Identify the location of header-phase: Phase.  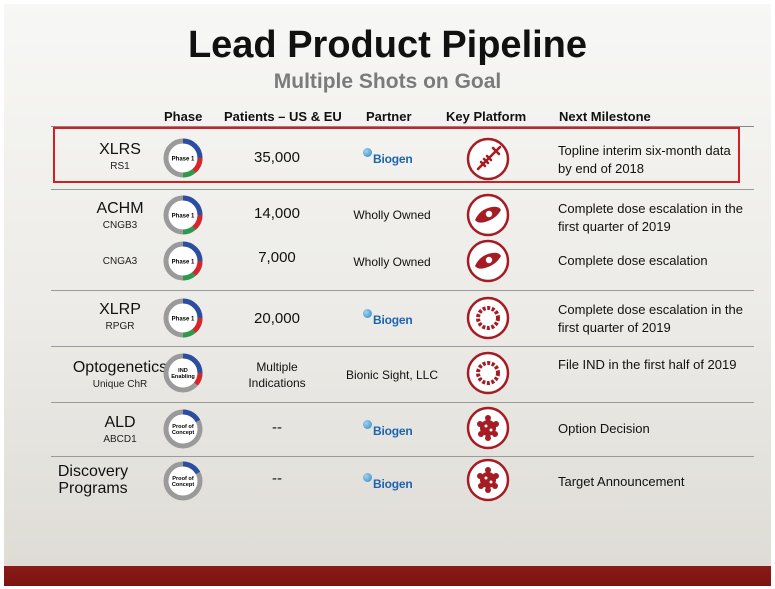
(183, 116).